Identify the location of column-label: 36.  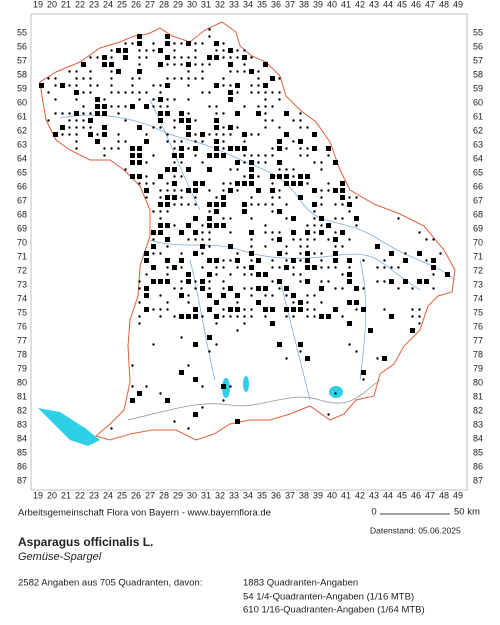
(276, 4).